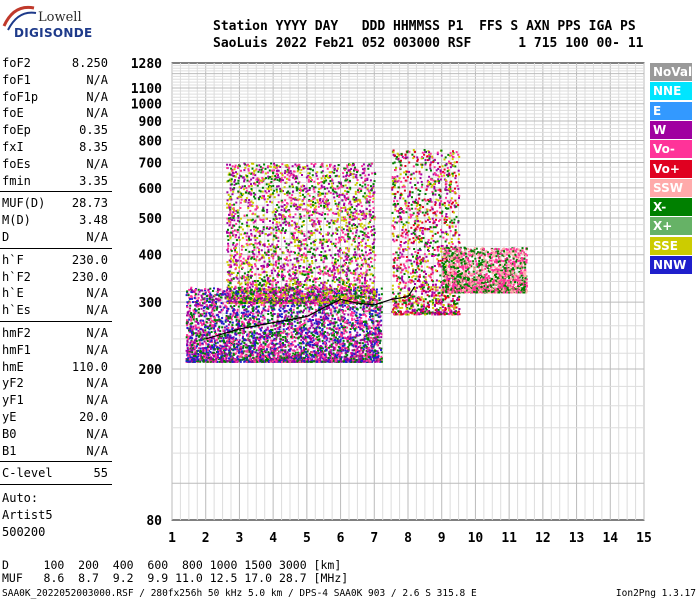  Describe the element at coordinates (89, 366) in the screenshot. I see `param-value: 110.0` at that location.